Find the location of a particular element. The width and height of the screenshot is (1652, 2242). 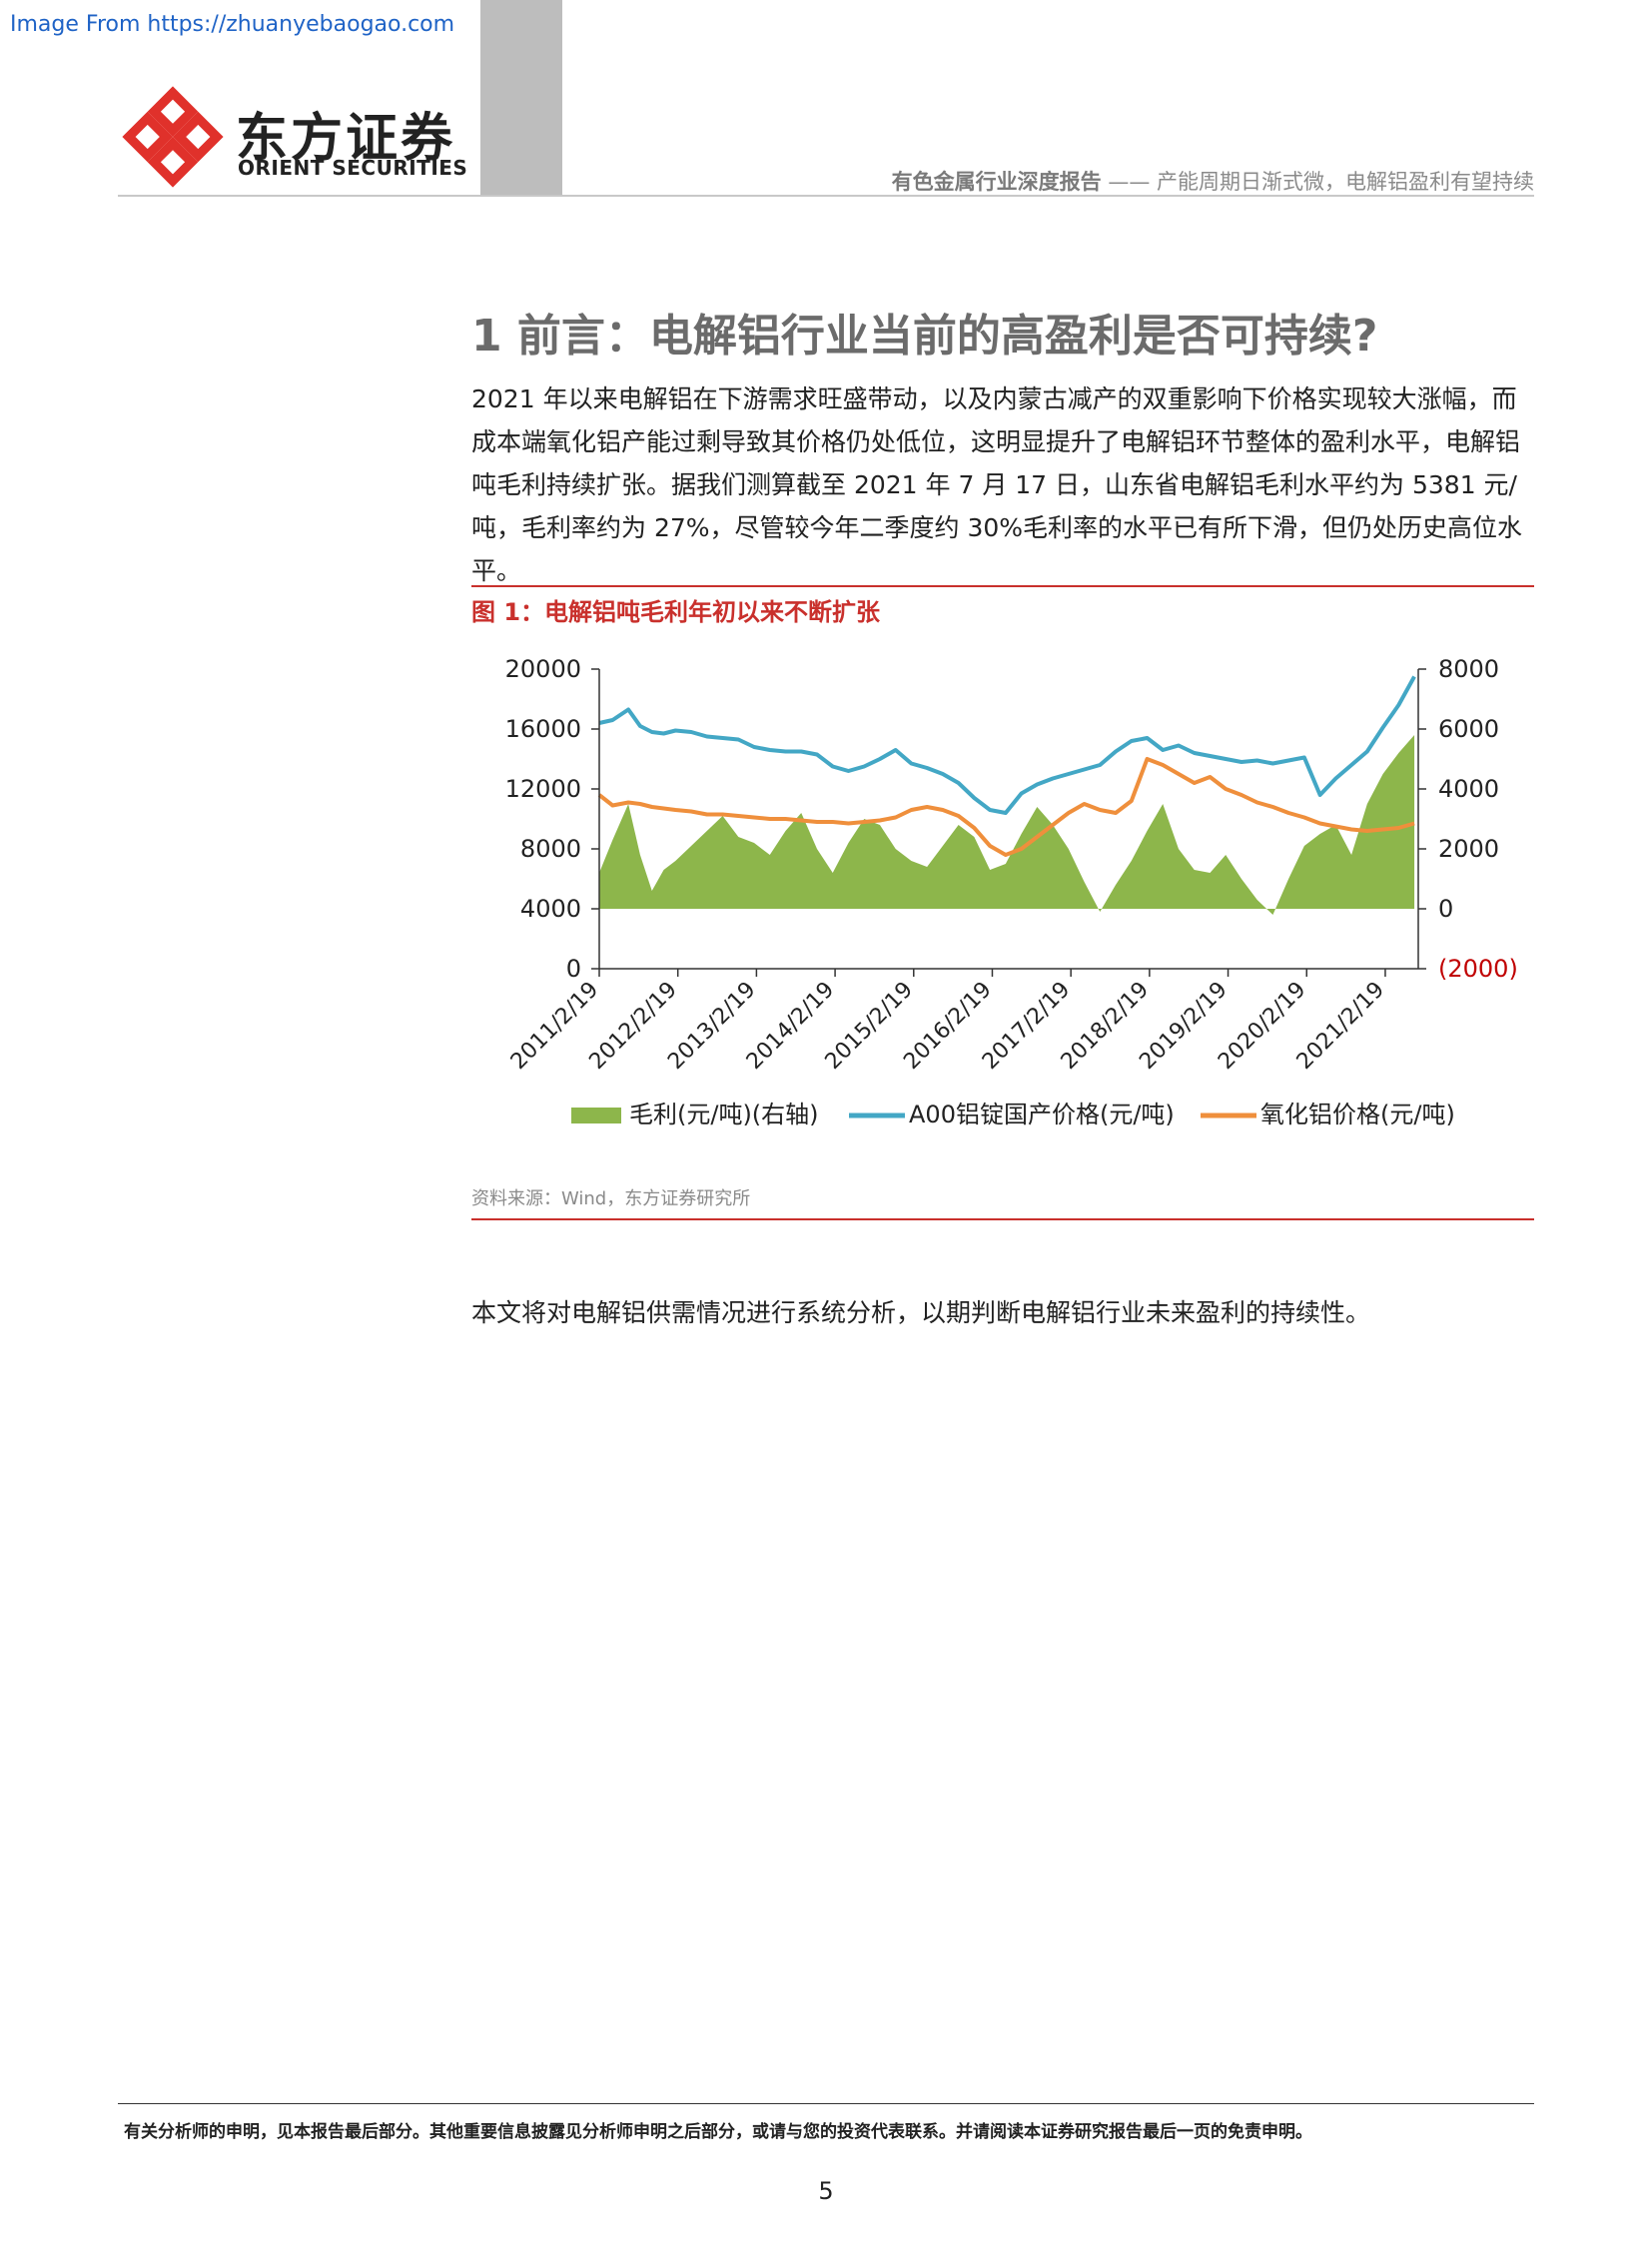

right-tick-label: 8000 is located at coordinates (1468, 669).